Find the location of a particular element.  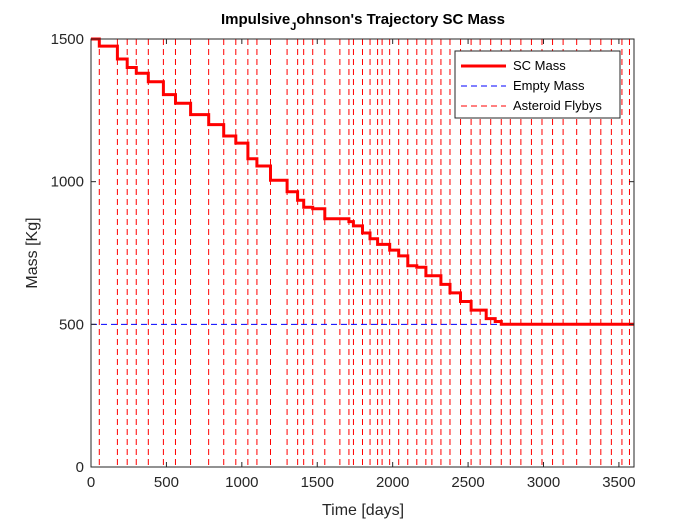

x-tick-label: 1000 is located at coordinates (241, 482).